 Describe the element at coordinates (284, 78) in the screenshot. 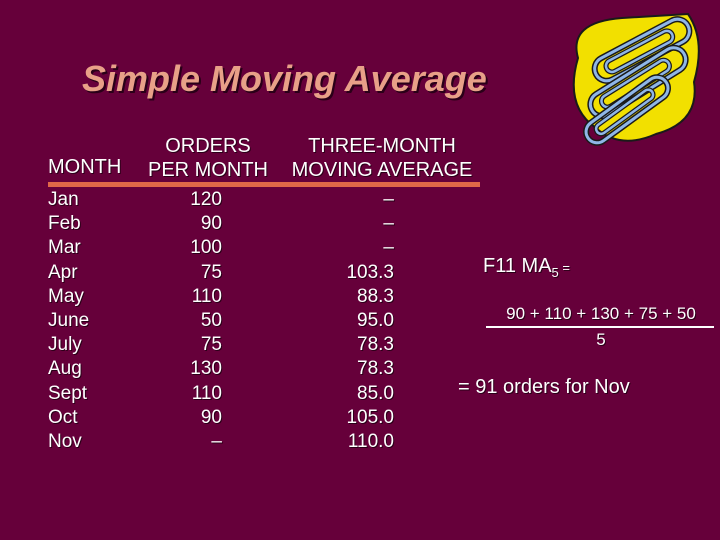

I see `page-title: Simple Moving Average` at that location.